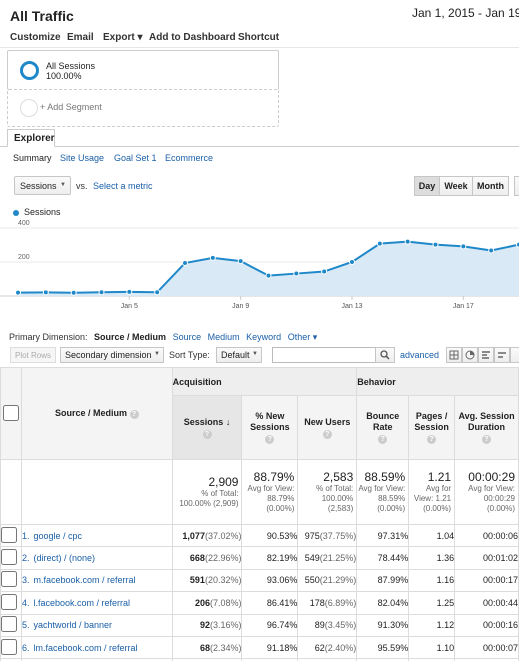 This screenshot has width=519, height=661. I want to click on search-button, so click(385, 355).